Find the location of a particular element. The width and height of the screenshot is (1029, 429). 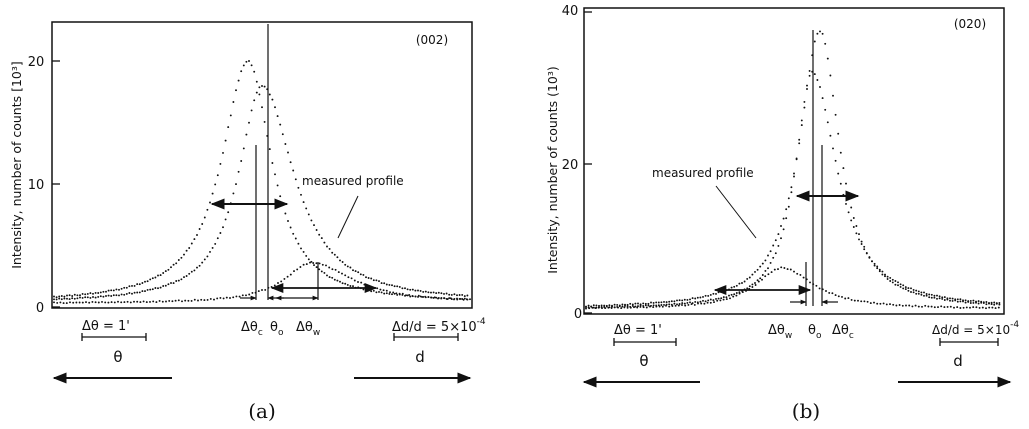

scale-d-label-b: Δd/d = 5×10-4 is located at coordinates (975, 328).